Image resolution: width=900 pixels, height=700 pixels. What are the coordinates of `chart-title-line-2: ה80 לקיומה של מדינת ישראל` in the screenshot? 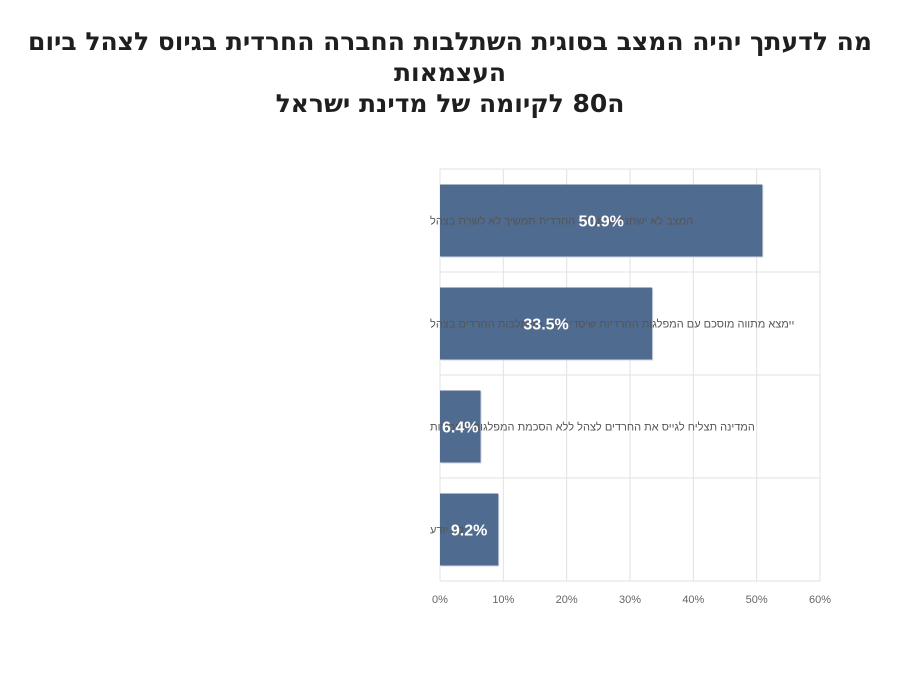 It's located at (450, 103).